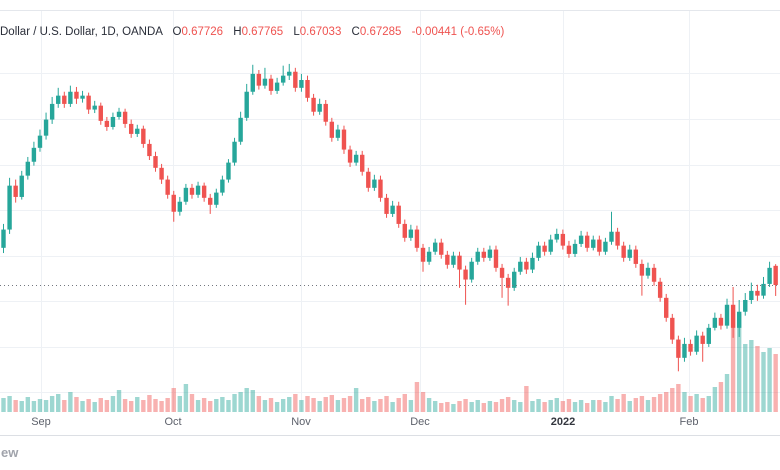 This screenshot has width=780, height=470. I want to click on low-label: L, so click(296, 32).